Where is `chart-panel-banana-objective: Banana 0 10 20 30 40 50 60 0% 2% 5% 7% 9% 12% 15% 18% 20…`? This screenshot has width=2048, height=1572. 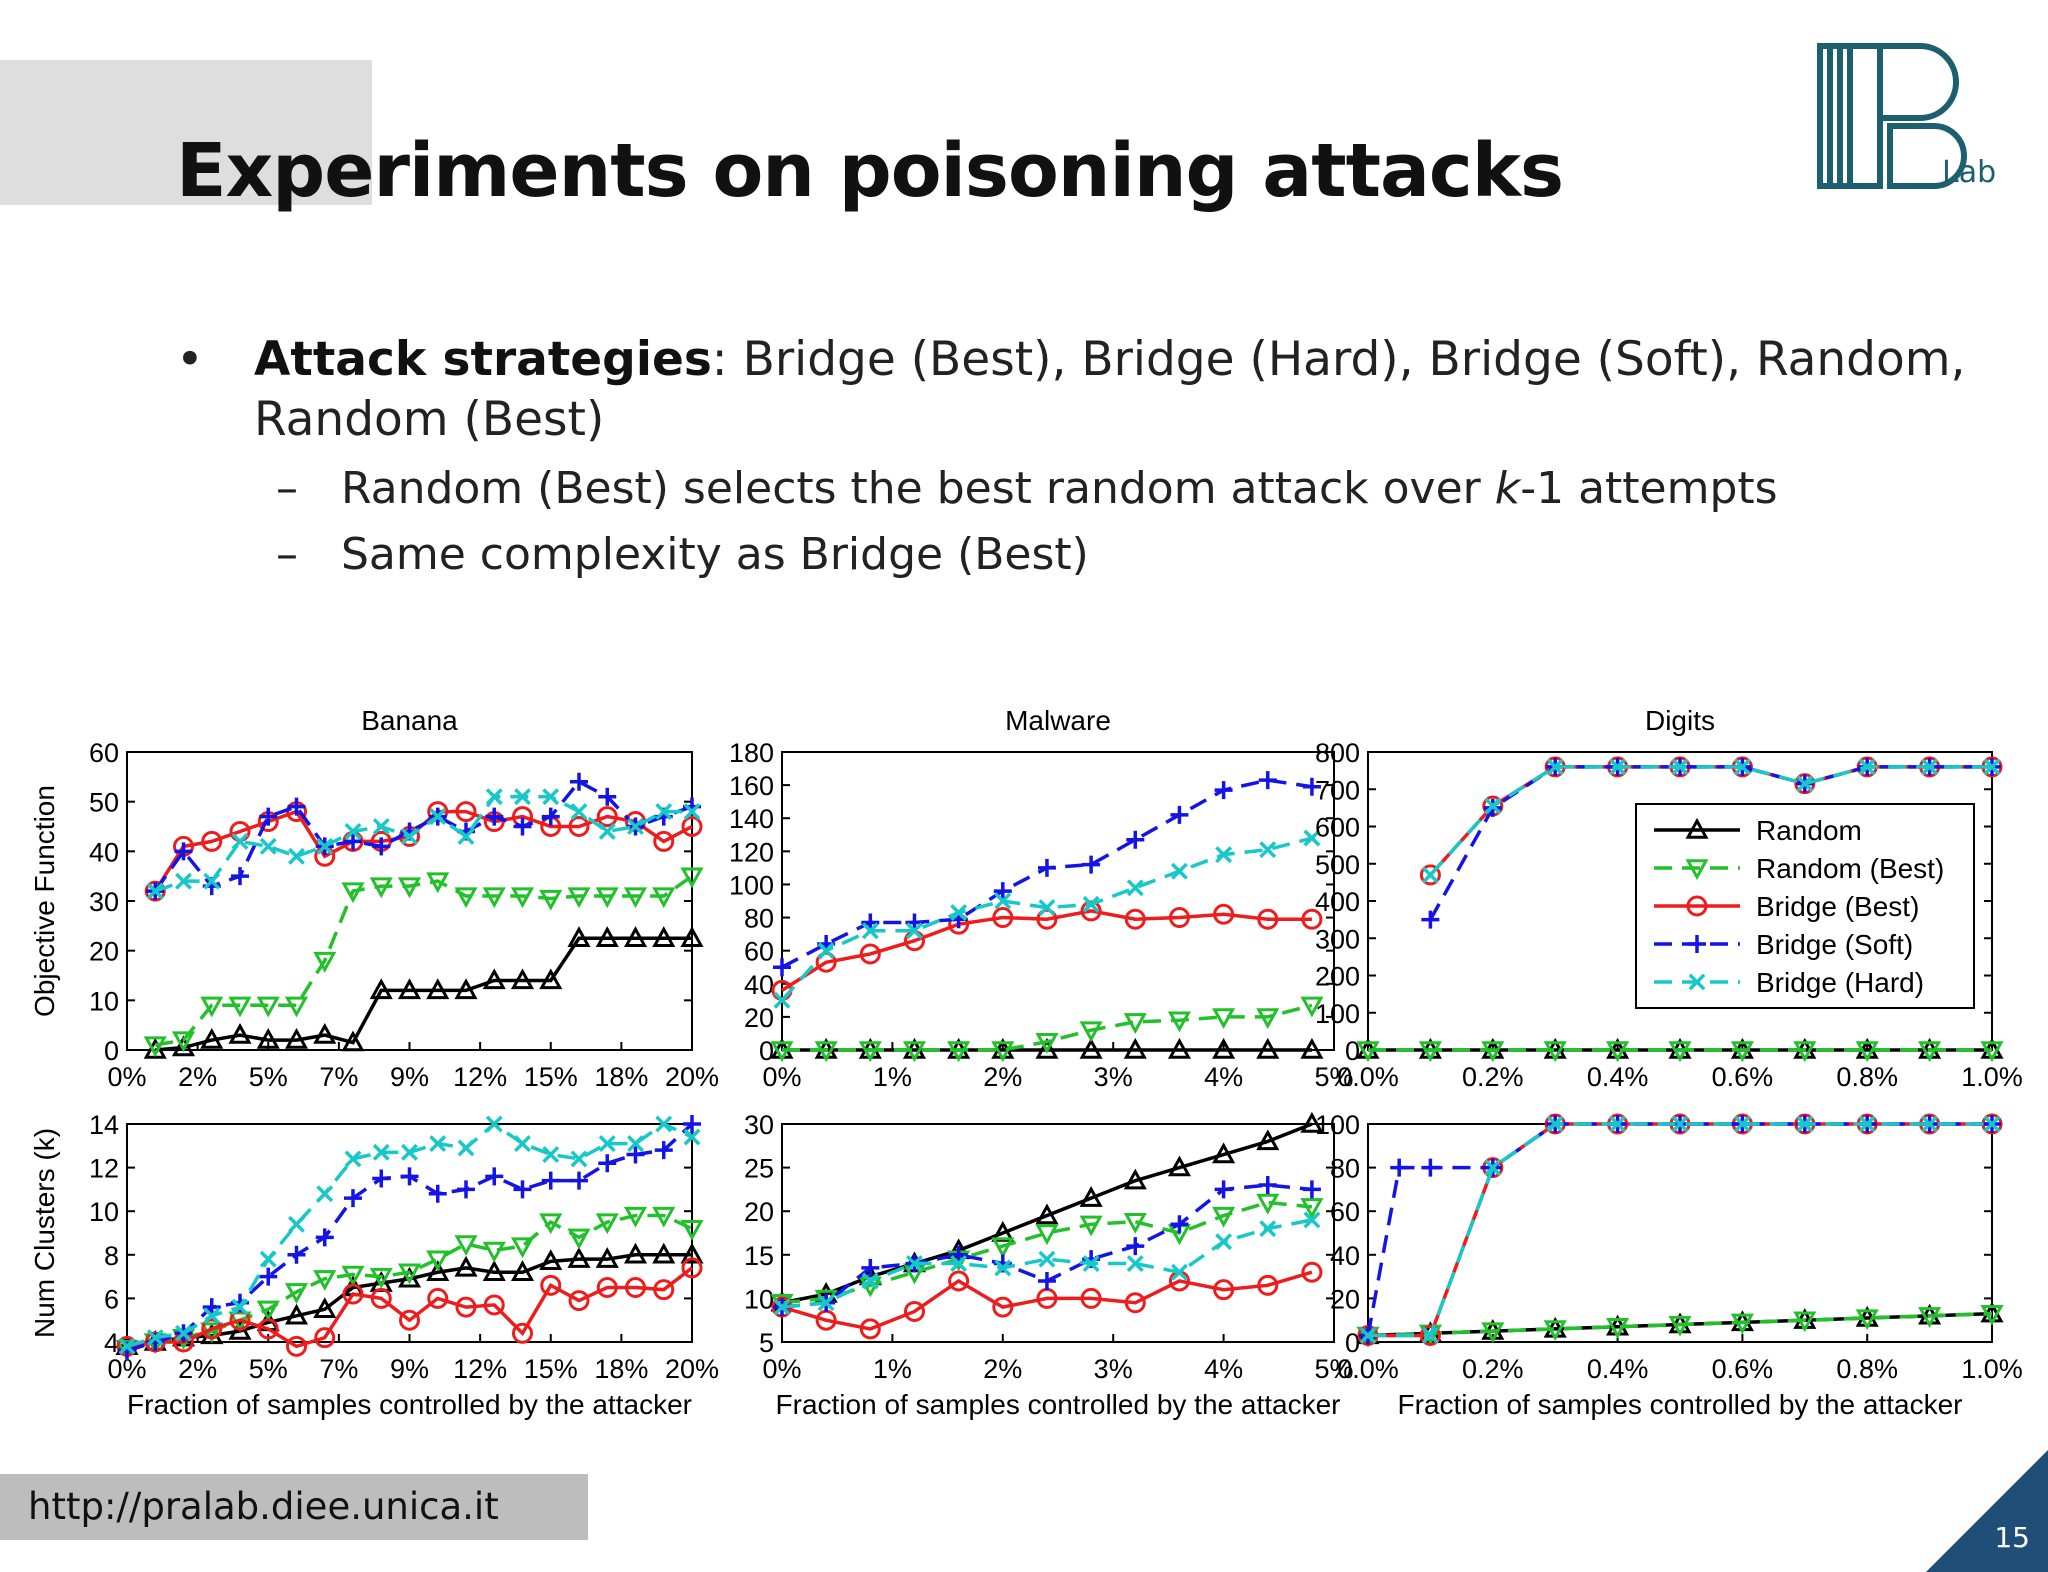 chart-panel-banana-objective: Banana 0 10 20 30 40 50 60 0% 2% 5% 7% 9% 12% 15% 18% 20… is located at coordinates (374, 898).